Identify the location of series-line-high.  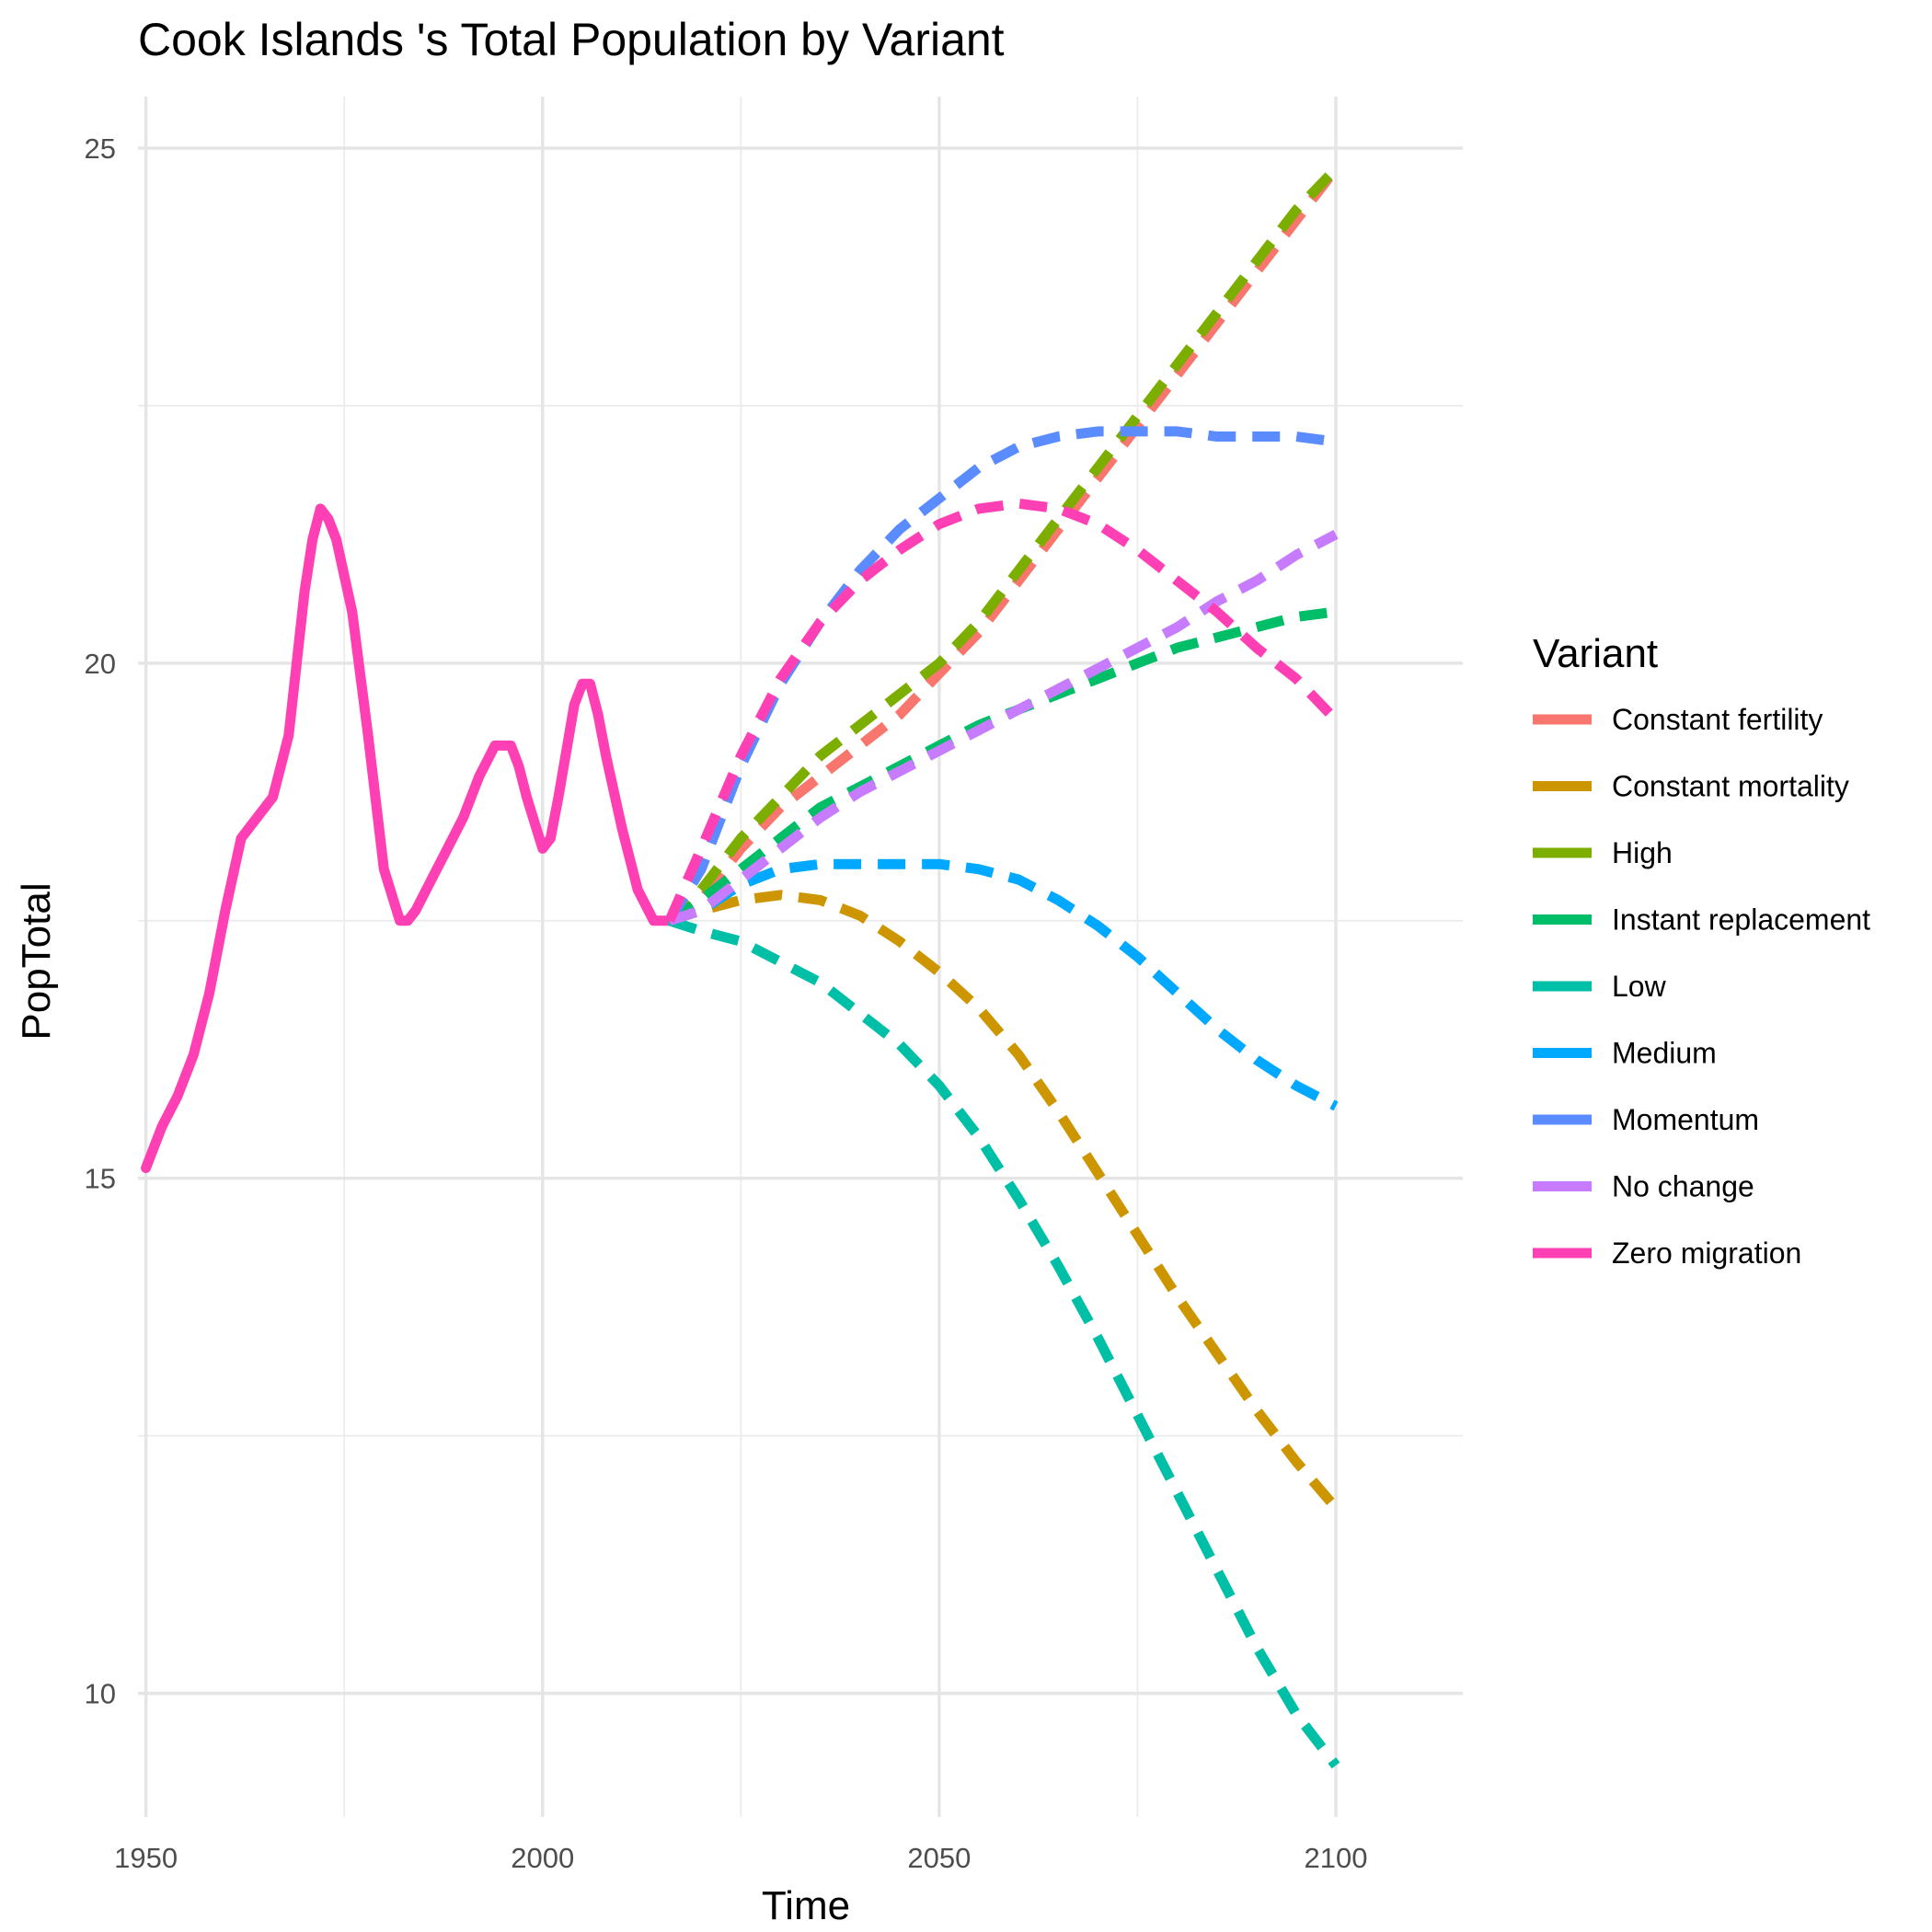
(1002, 545).